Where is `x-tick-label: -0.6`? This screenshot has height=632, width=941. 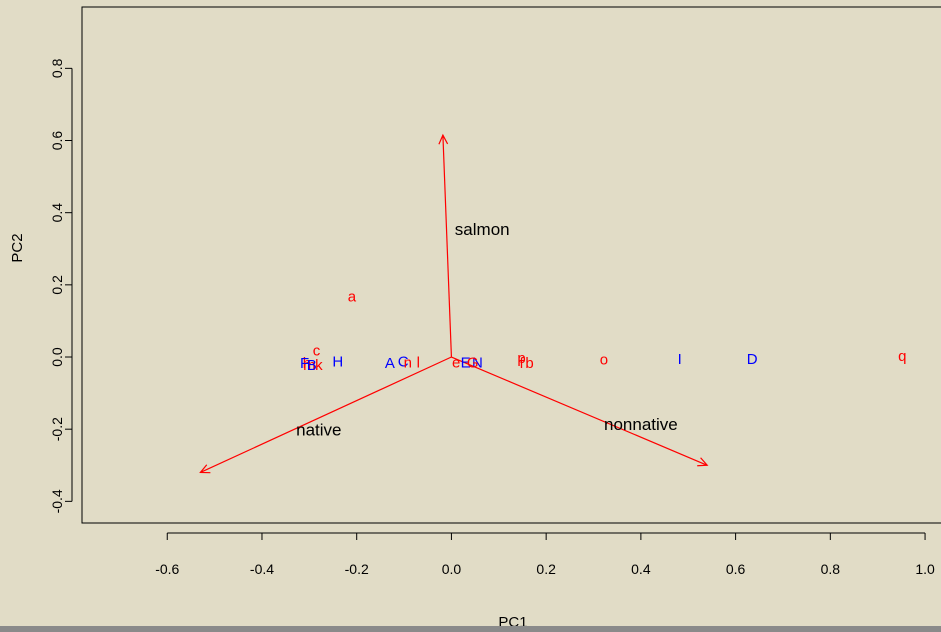 x-tick-label: -0.6 is located at coordinates (167, 569).